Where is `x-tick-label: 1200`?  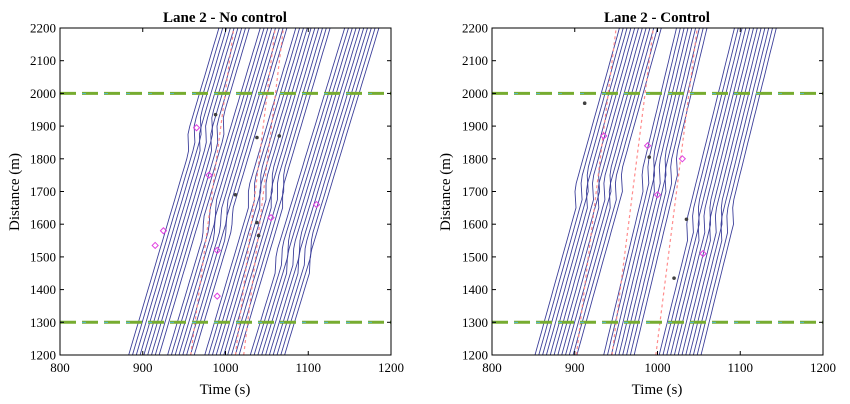 x-tick-label: 1200 is located at coordinates (391, 367).